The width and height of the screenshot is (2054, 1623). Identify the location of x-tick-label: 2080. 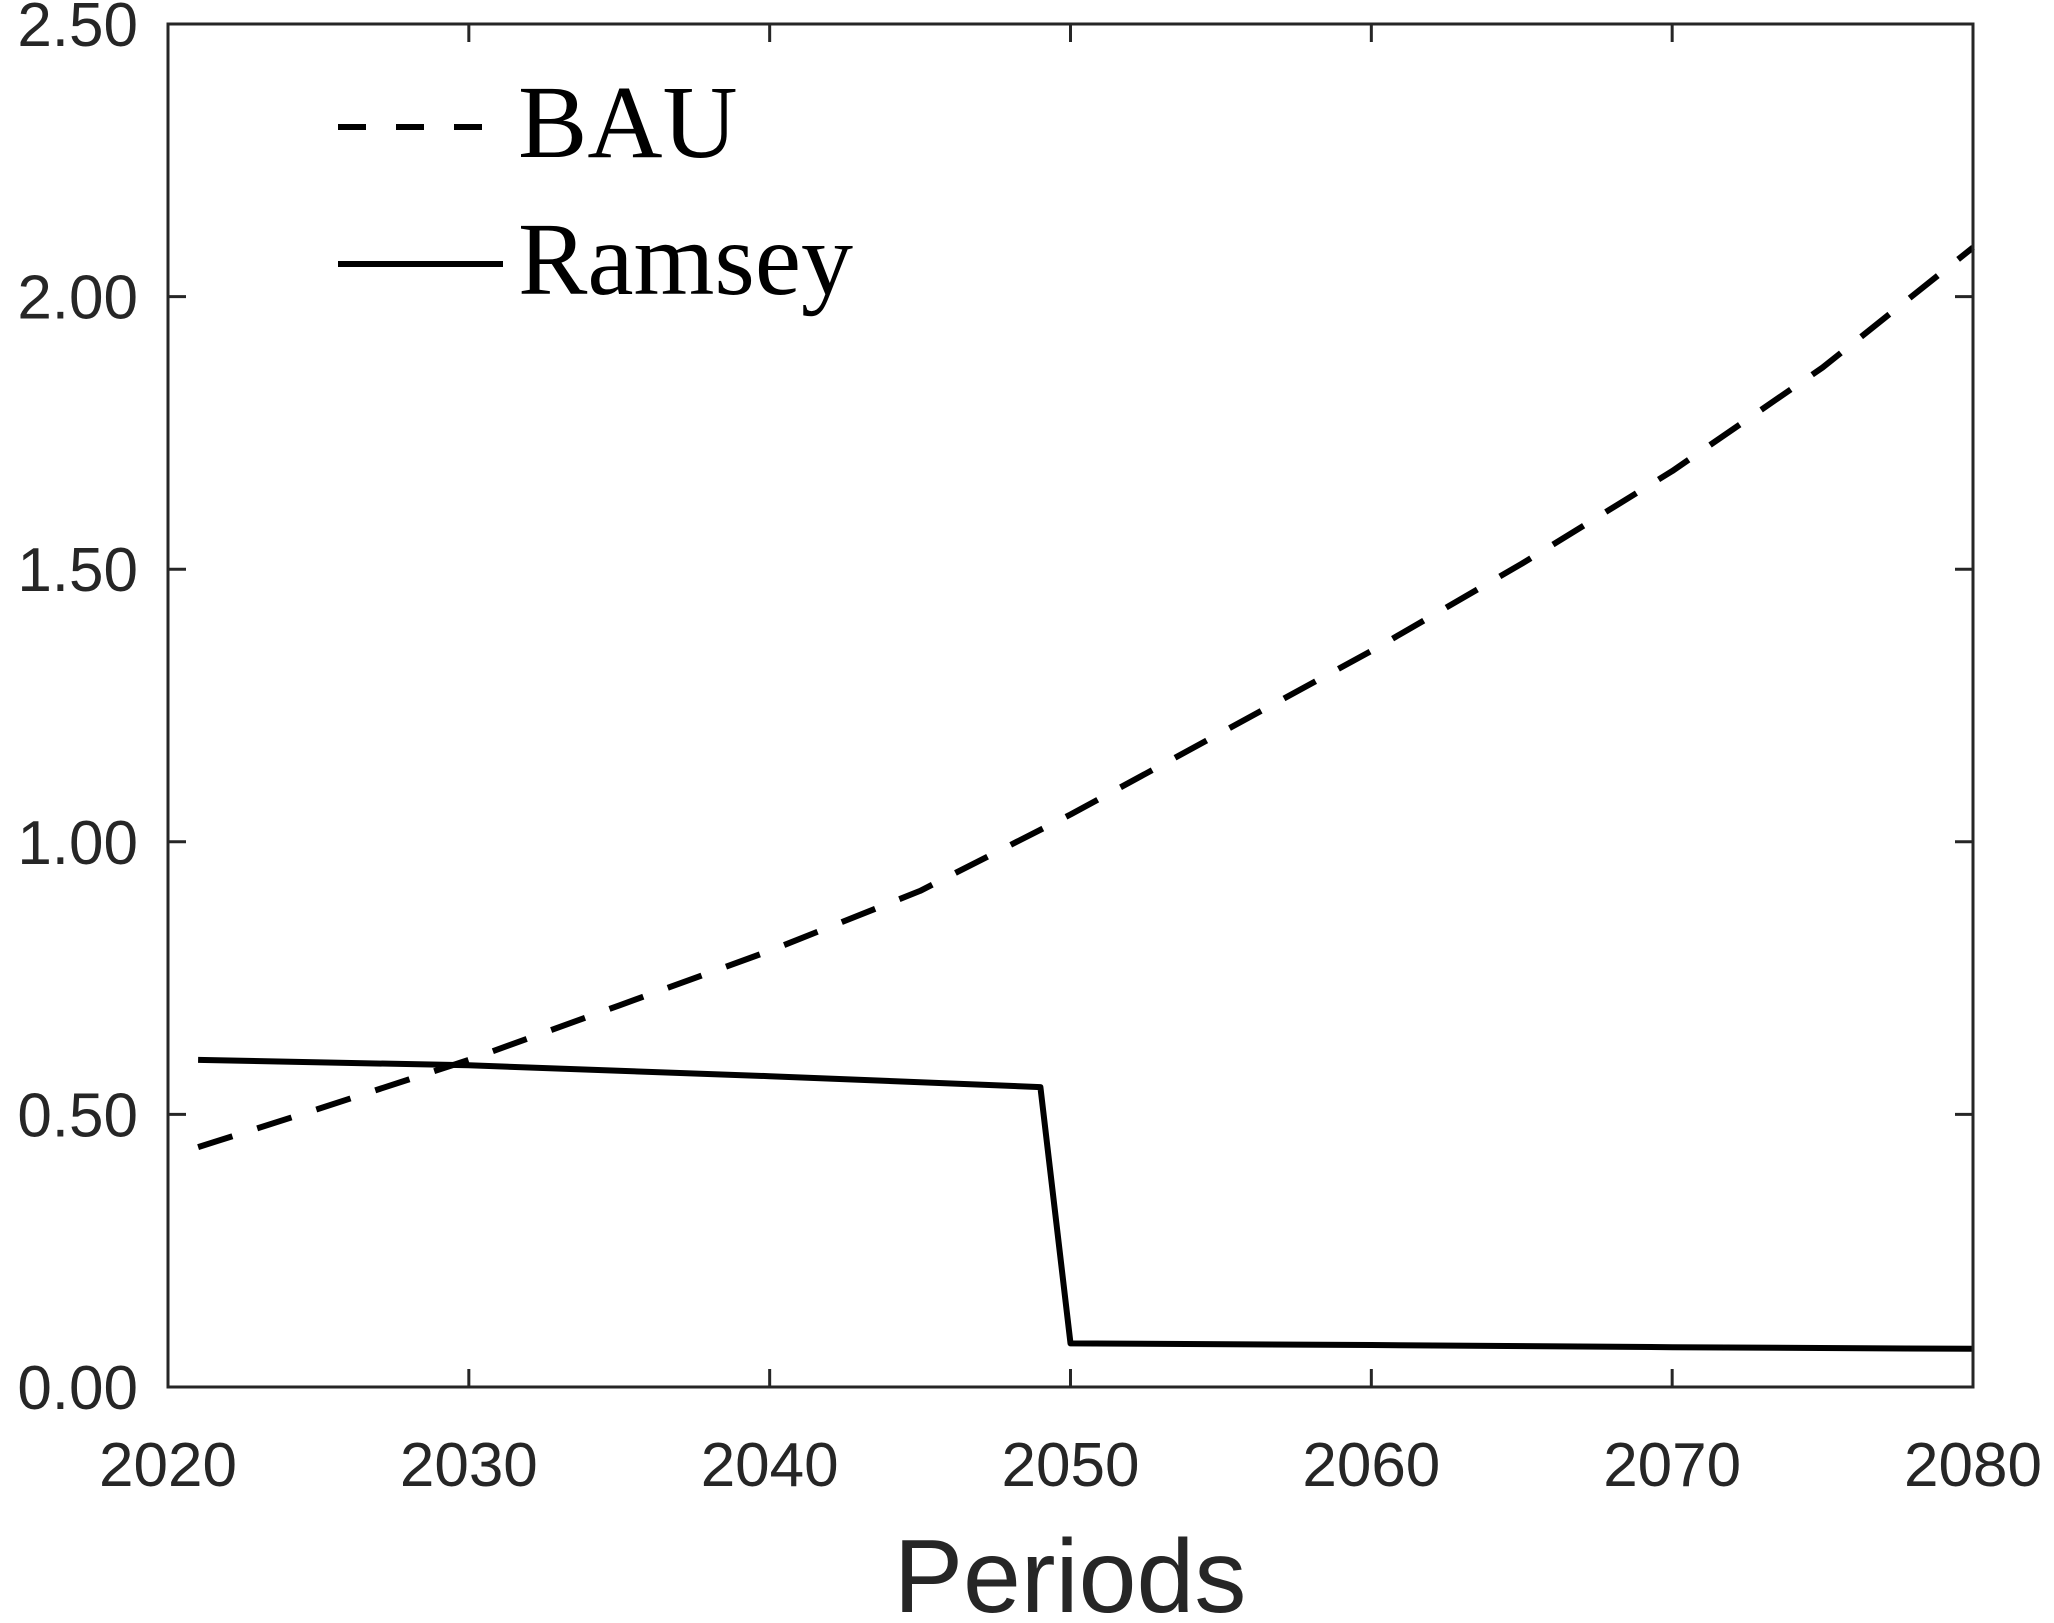
(1973, 1465).